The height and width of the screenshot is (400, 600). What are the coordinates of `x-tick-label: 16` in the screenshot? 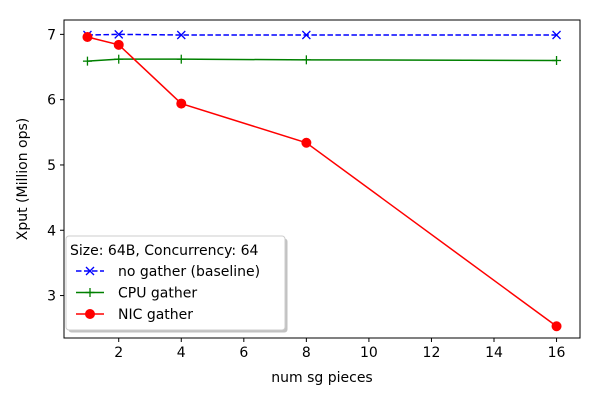 It's located at (557, 353).